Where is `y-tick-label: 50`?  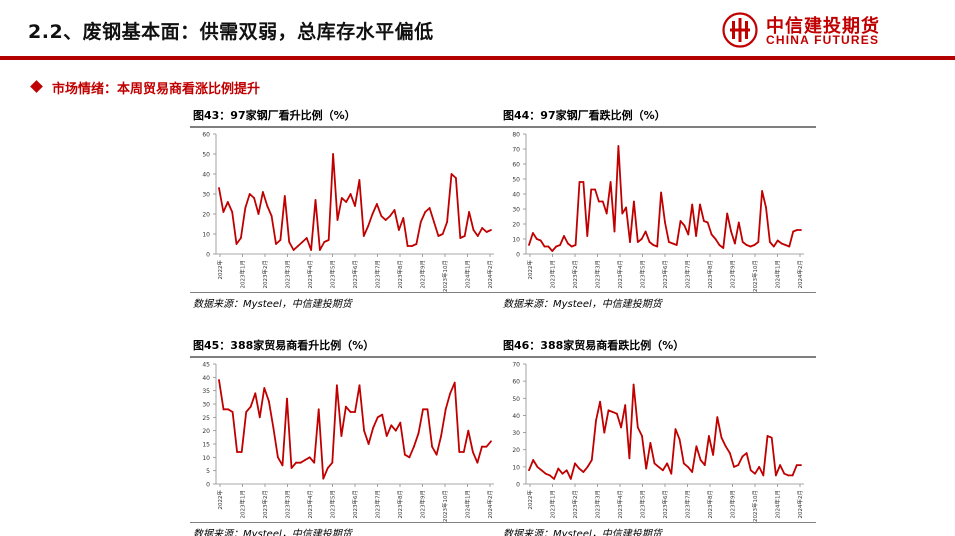 y-tick-label: 50 is located at coordinates (516, 180).